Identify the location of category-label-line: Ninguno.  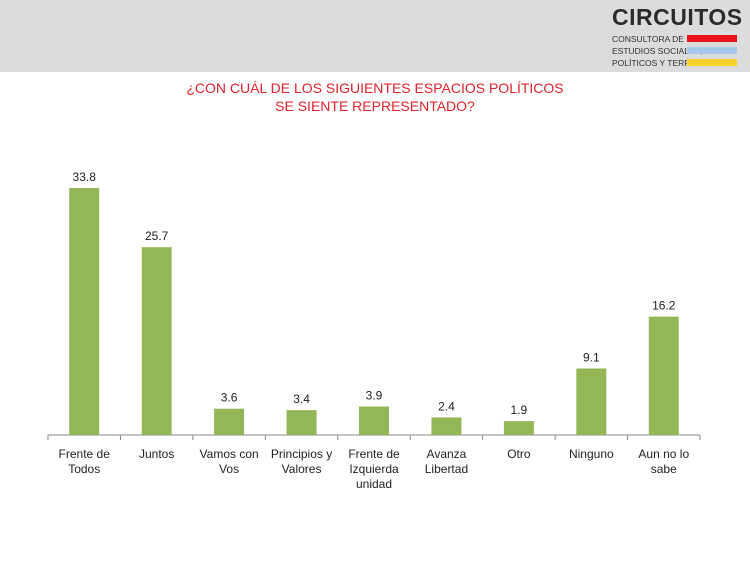
(591, 454).